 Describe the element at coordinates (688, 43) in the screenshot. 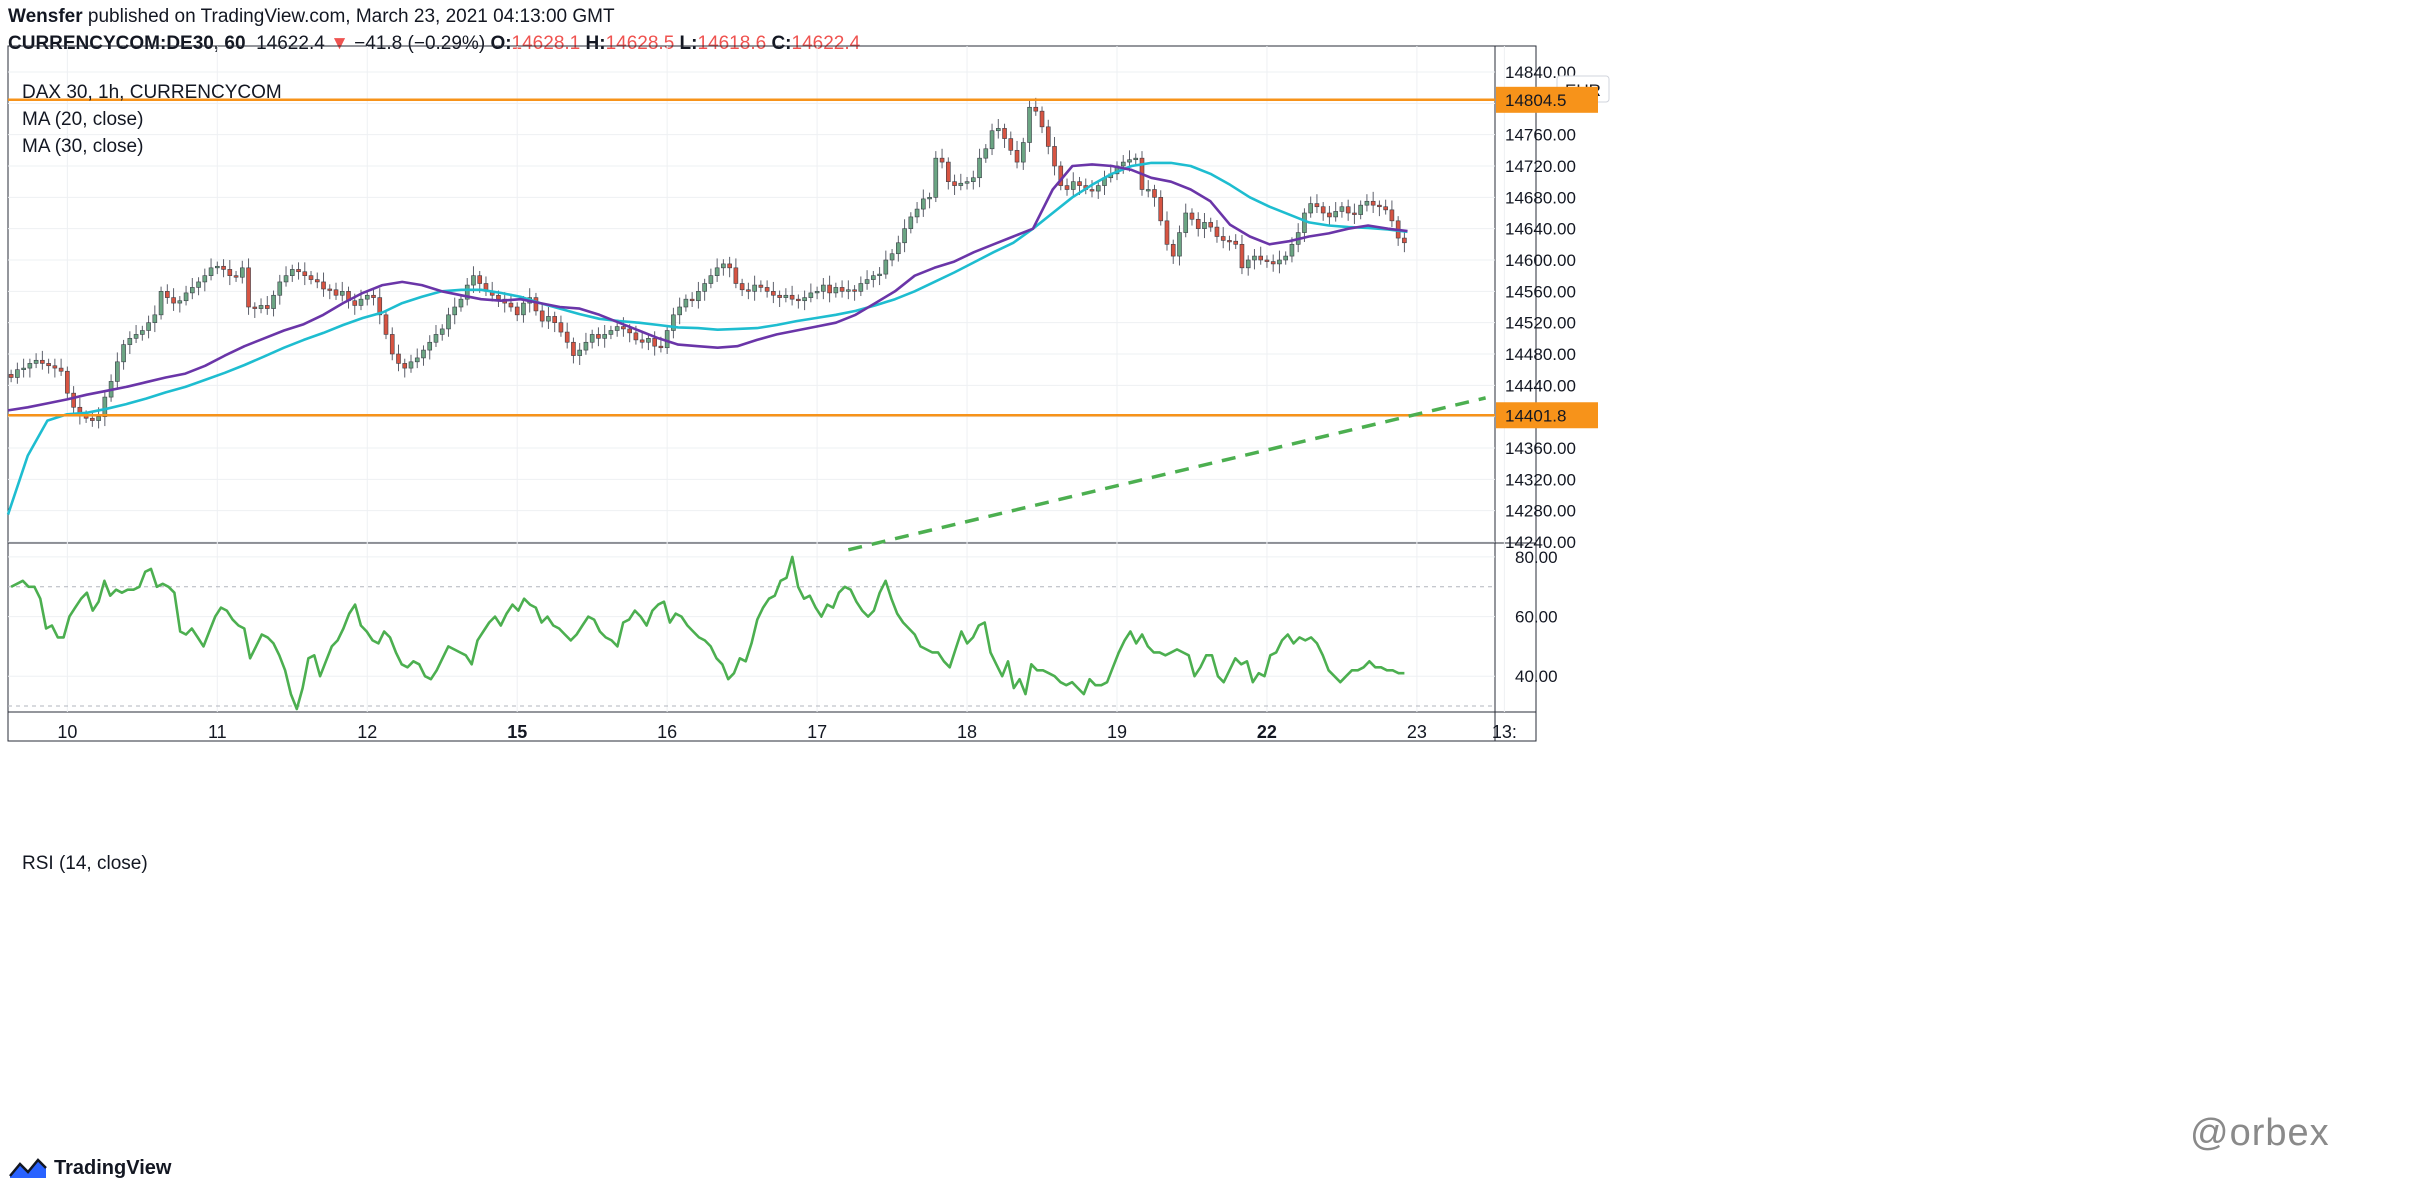

I see `low-label: L:` at that location.